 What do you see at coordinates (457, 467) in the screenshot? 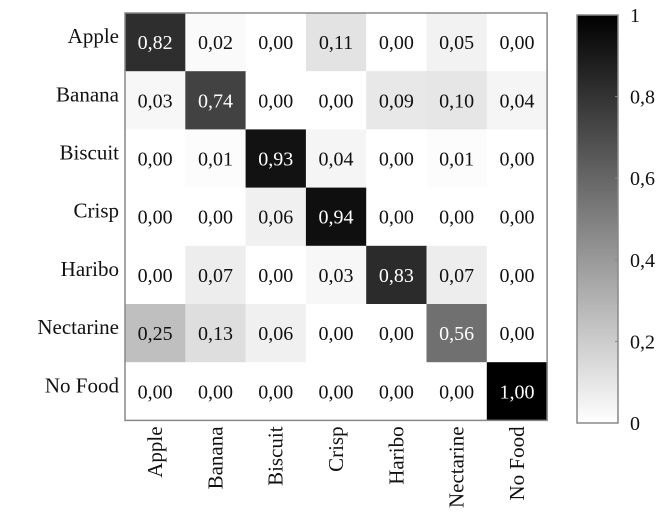
I see `column-label: Nectarine` at bounding box center [457, 467].